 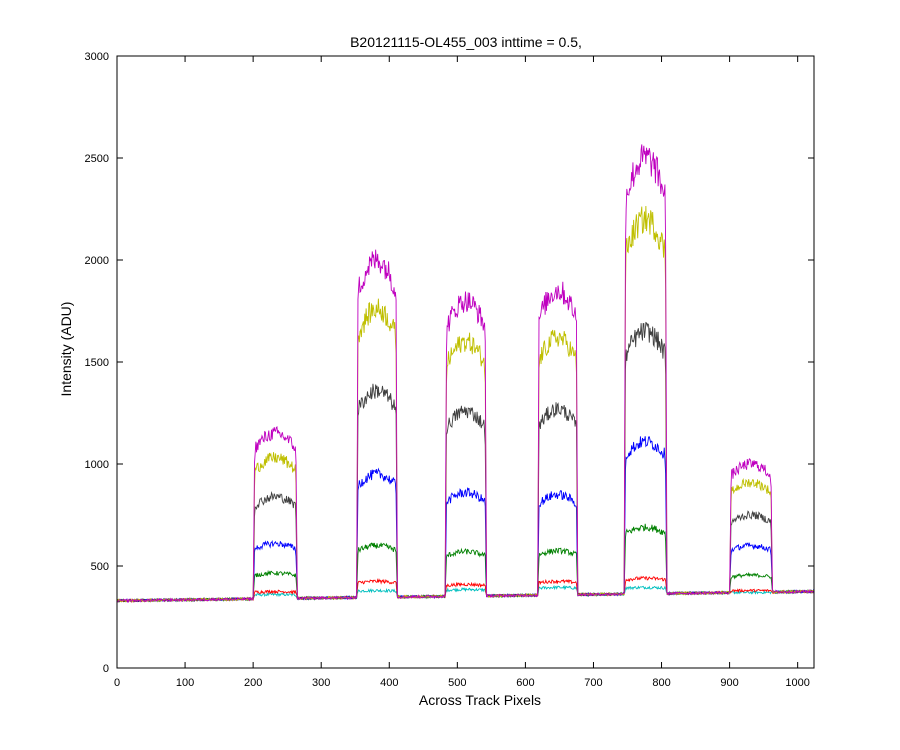 What do you see at coordinates (66, 349) in the screenshot?
I see `y-axis-title: Intensity (ADU)` at bounding box center [66, 349].